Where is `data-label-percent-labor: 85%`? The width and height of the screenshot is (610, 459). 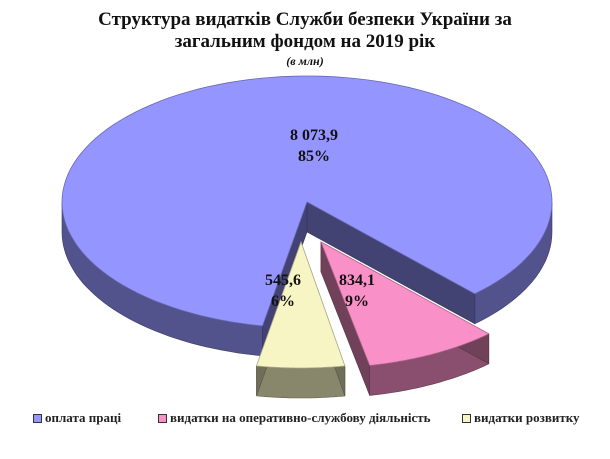 data-label-percent-labor: 85% is located at coordinates (314, 156).